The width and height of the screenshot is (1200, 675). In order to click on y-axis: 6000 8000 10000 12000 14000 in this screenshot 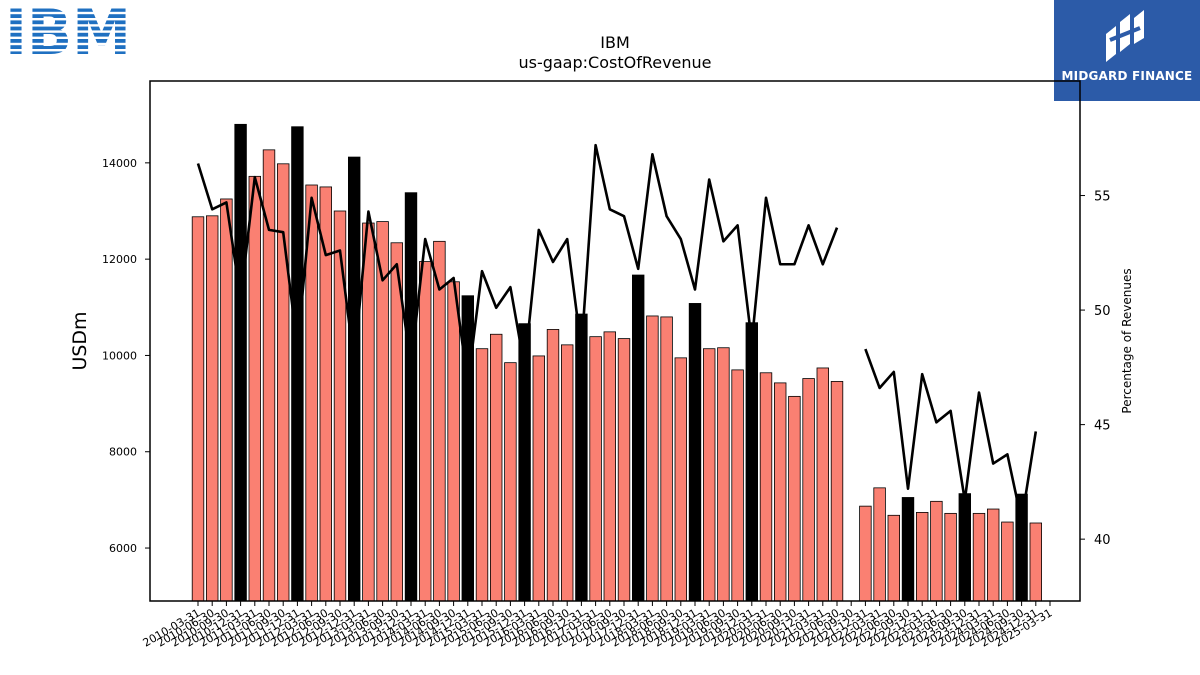, I will do `click(126, 356)`.